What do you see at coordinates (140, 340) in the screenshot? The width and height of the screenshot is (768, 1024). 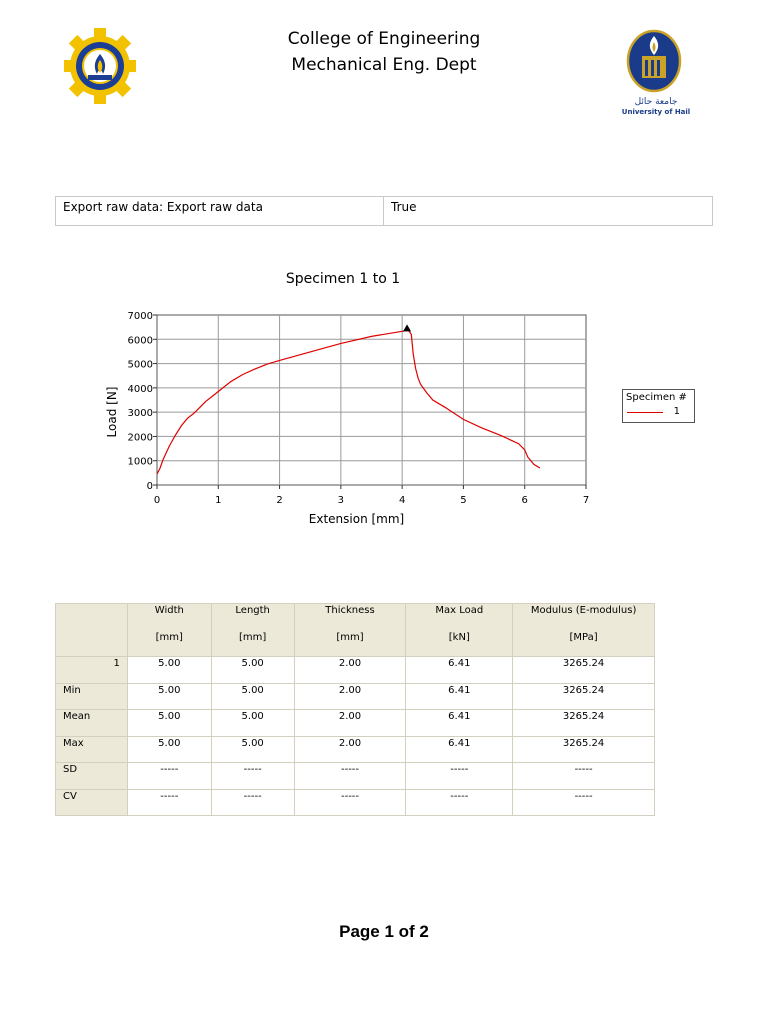 I see `y-tick-label: 6000` at bounding box center [140, 340].